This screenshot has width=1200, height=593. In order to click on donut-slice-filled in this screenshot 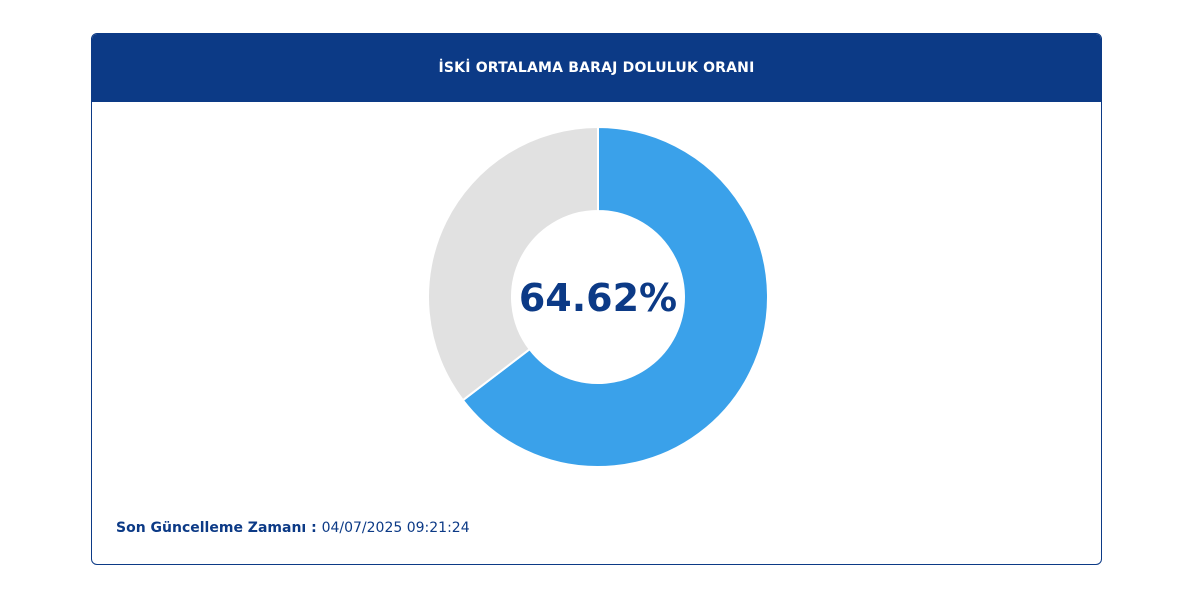, I will do `click(615, 296)`.